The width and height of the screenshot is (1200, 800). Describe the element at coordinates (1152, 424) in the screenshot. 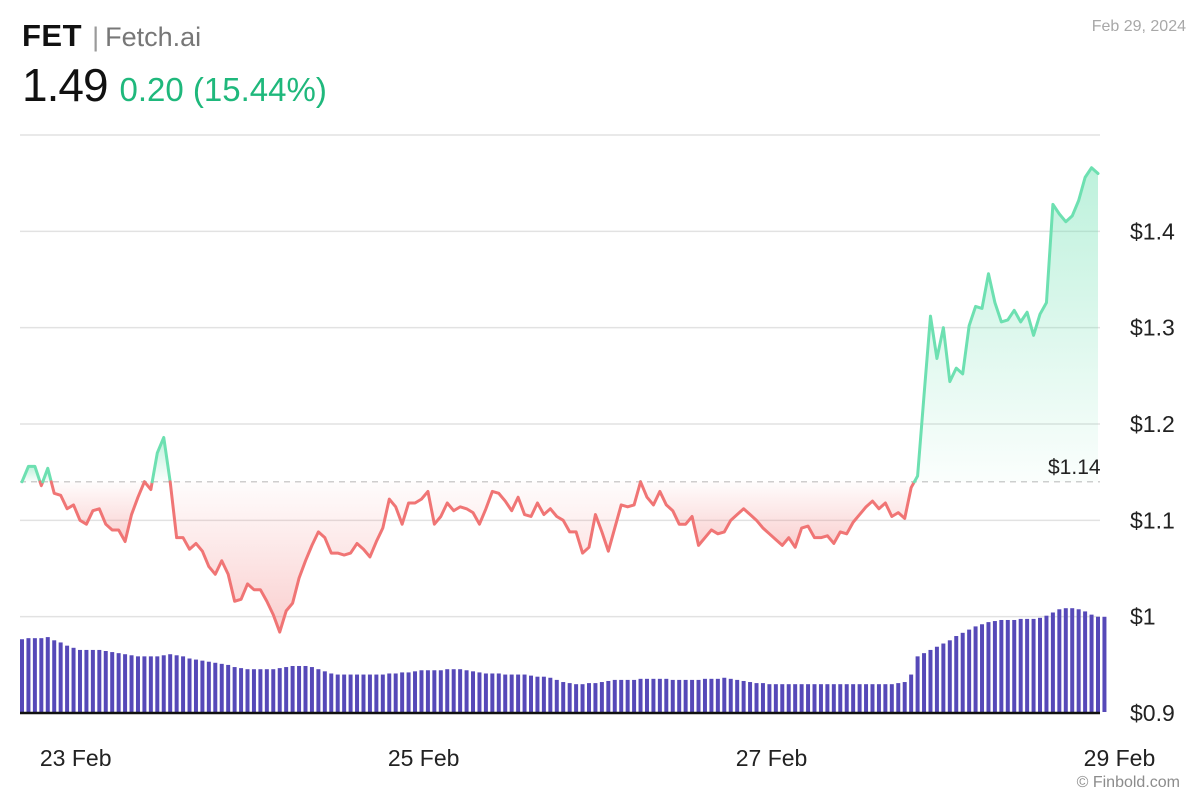

I see `y-tick-label: $1.2` at that location.